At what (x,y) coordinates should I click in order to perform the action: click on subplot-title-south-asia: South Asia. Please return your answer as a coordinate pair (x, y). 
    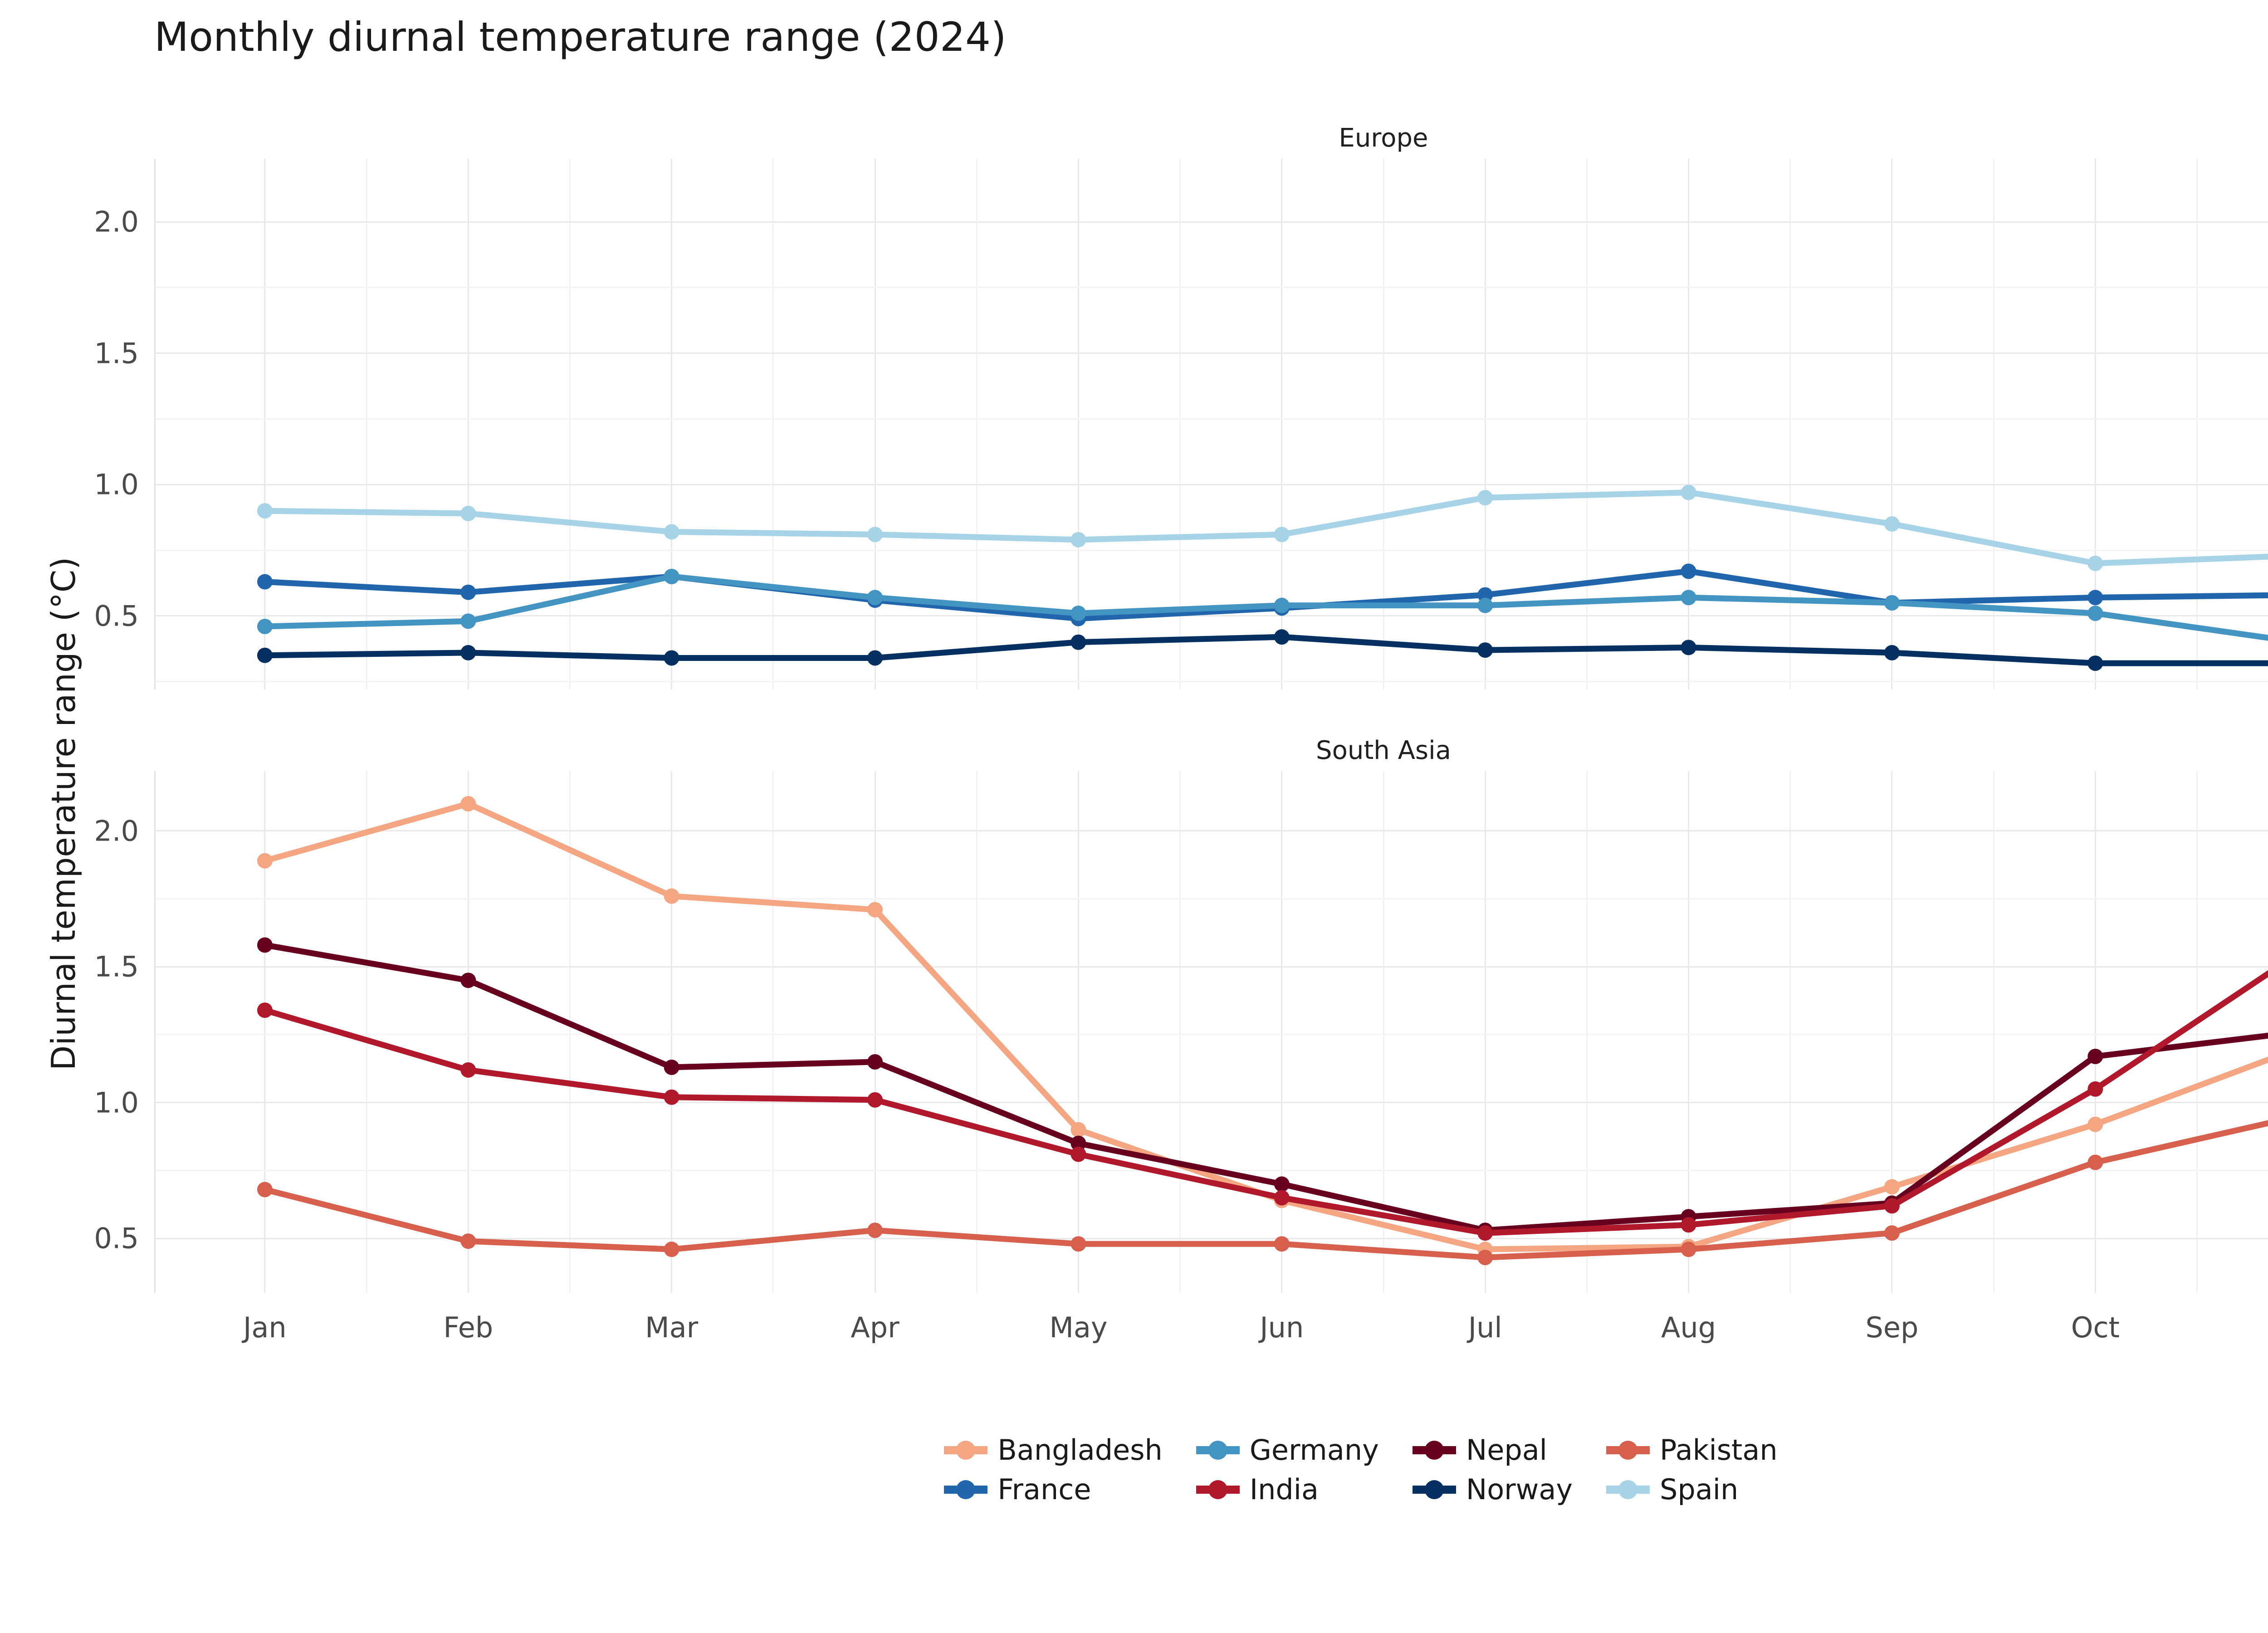
    Looking at the image, I should click on (1383, 750).